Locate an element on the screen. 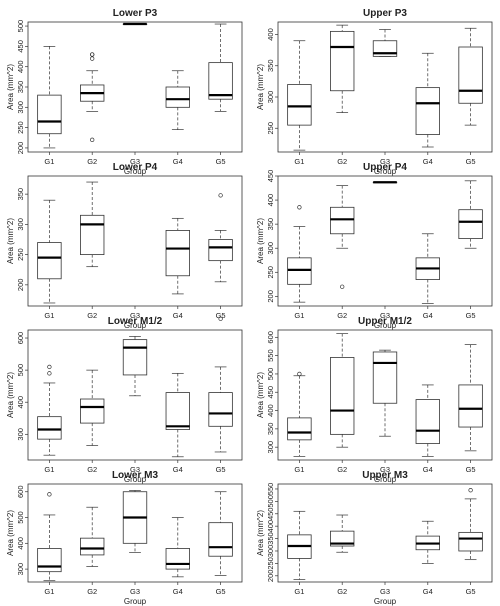  panel-title: Upper P4 is located at coordinates (385, 167).